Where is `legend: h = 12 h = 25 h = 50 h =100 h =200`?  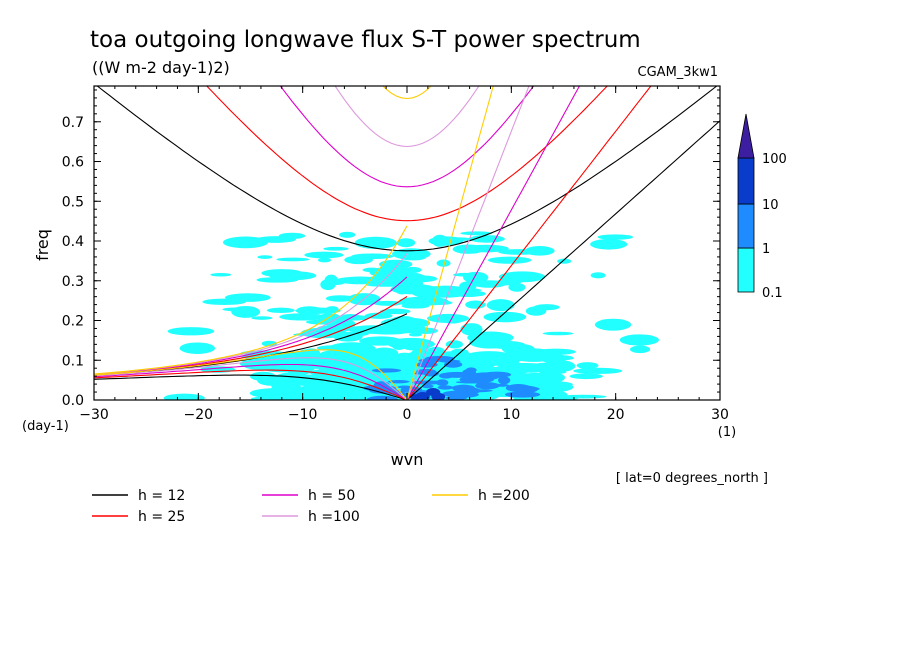 legend: h = 12 h = 25 h = 50 h =100 h =200 is located at coordinates (311, 506).